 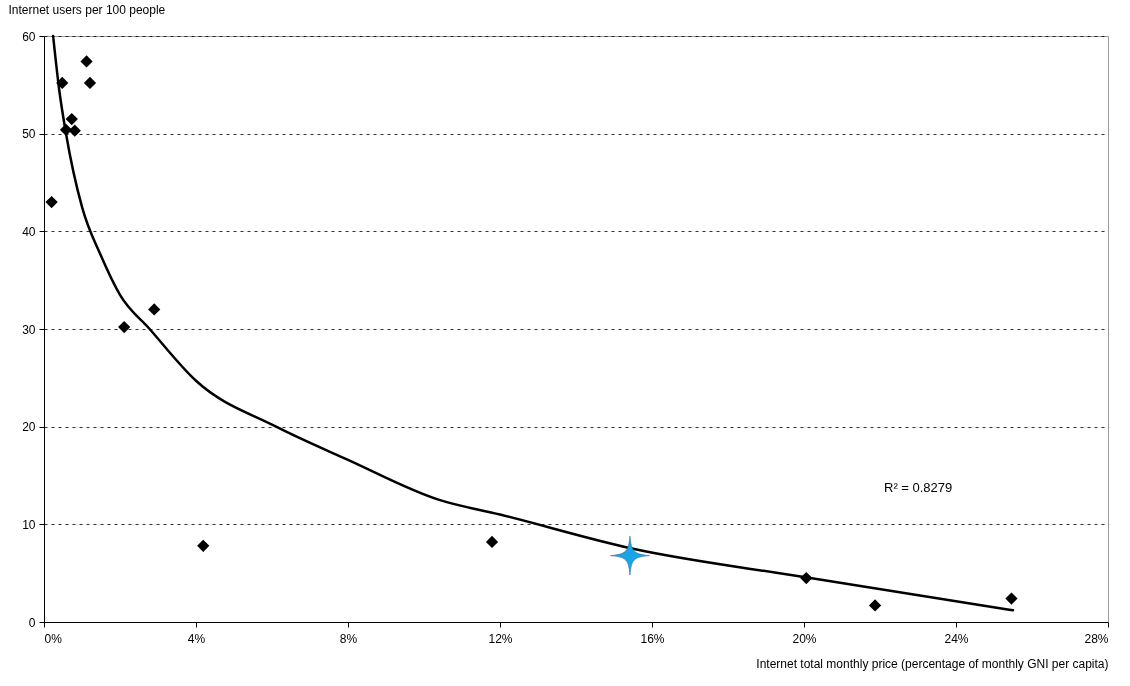 I want to click on y-tick-label: 60, so click(x=29, y=36).